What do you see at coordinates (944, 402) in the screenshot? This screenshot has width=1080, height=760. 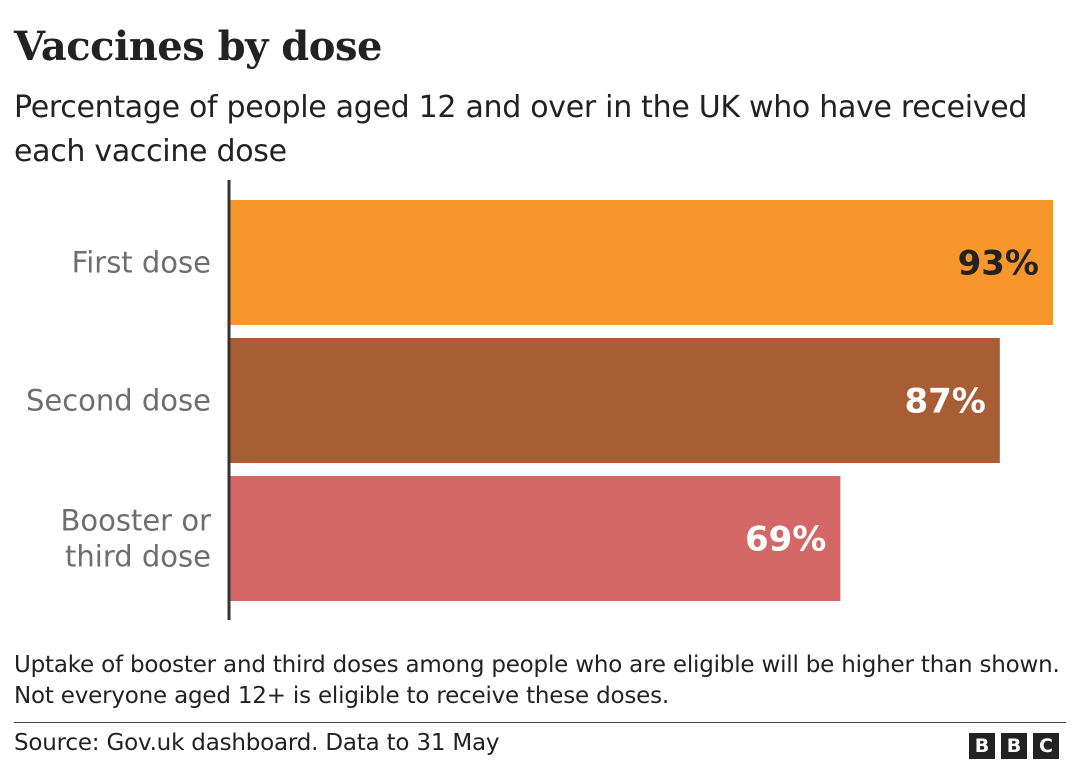 I see `bar-value-label: 87%` at bounding box center [944, 402].